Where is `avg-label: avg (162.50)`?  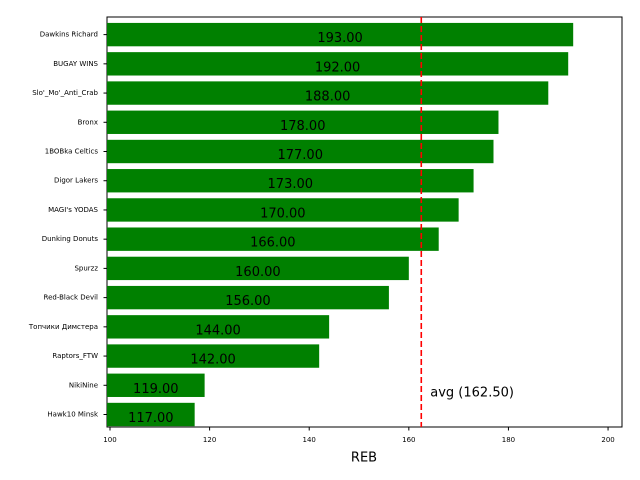 avg-label: avg (162.50) is located at coordinates (472, 393).